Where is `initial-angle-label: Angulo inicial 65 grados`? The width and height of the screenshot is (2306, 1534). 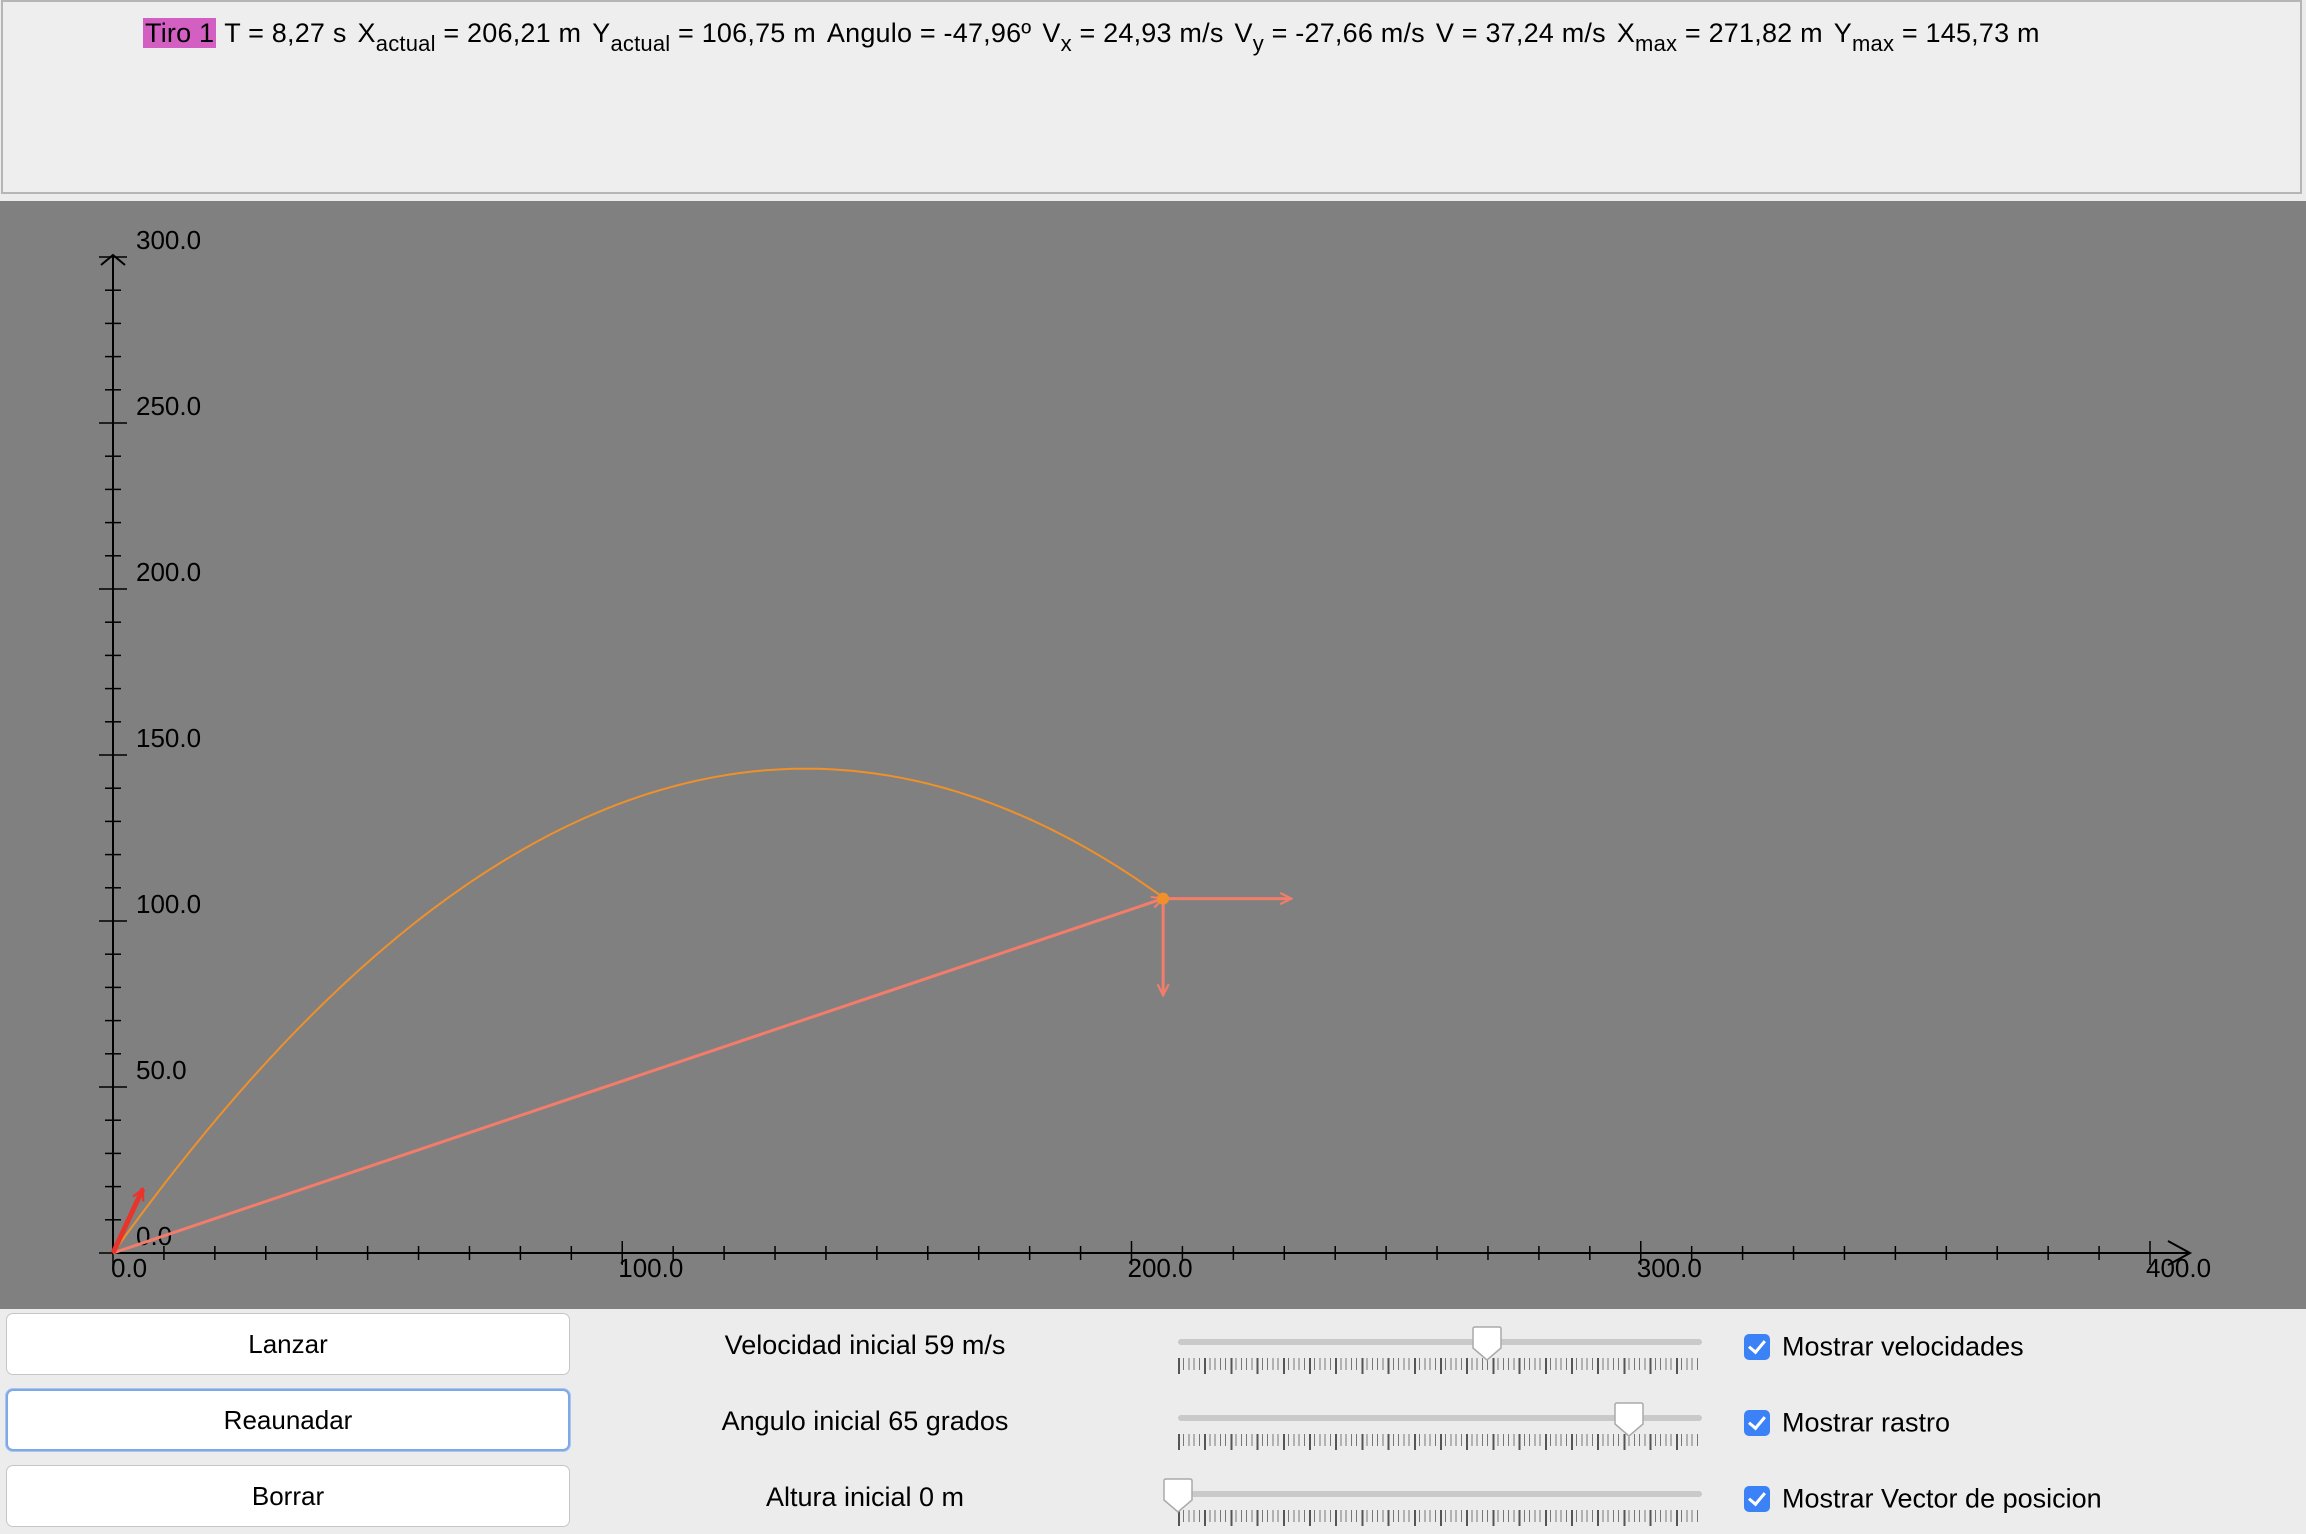
initial-angle-label: Angulo inicial 65 grados is located at coordinates (865, 1421).